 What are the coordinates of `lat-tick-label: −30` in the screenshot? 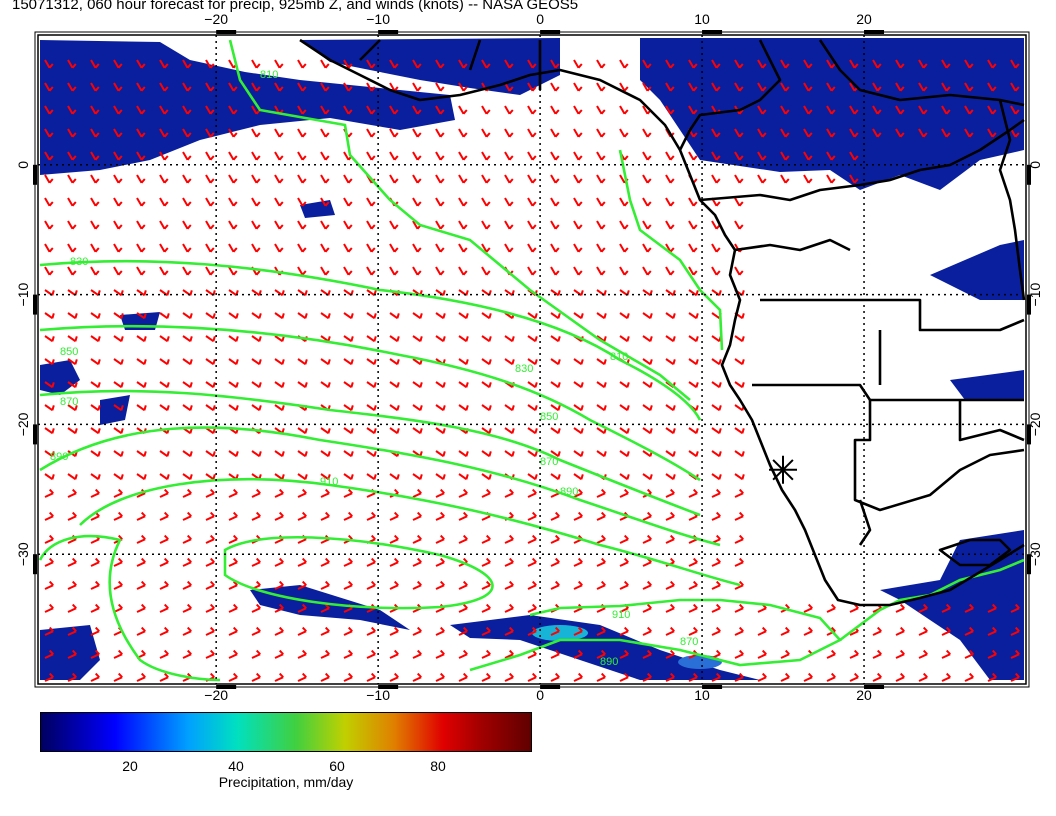 It's located at (23, 554).